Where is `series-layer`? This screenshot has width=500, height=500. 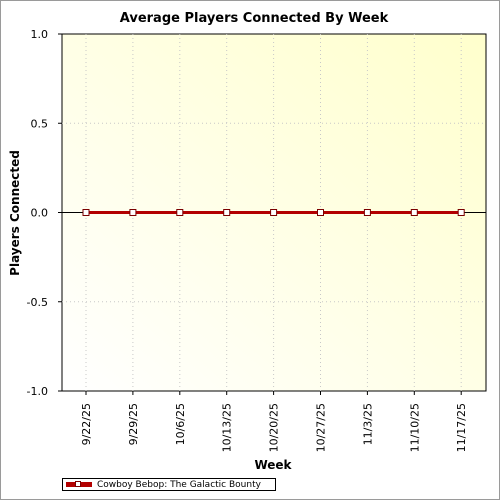
series-layer is located at coordinates (273, 212).